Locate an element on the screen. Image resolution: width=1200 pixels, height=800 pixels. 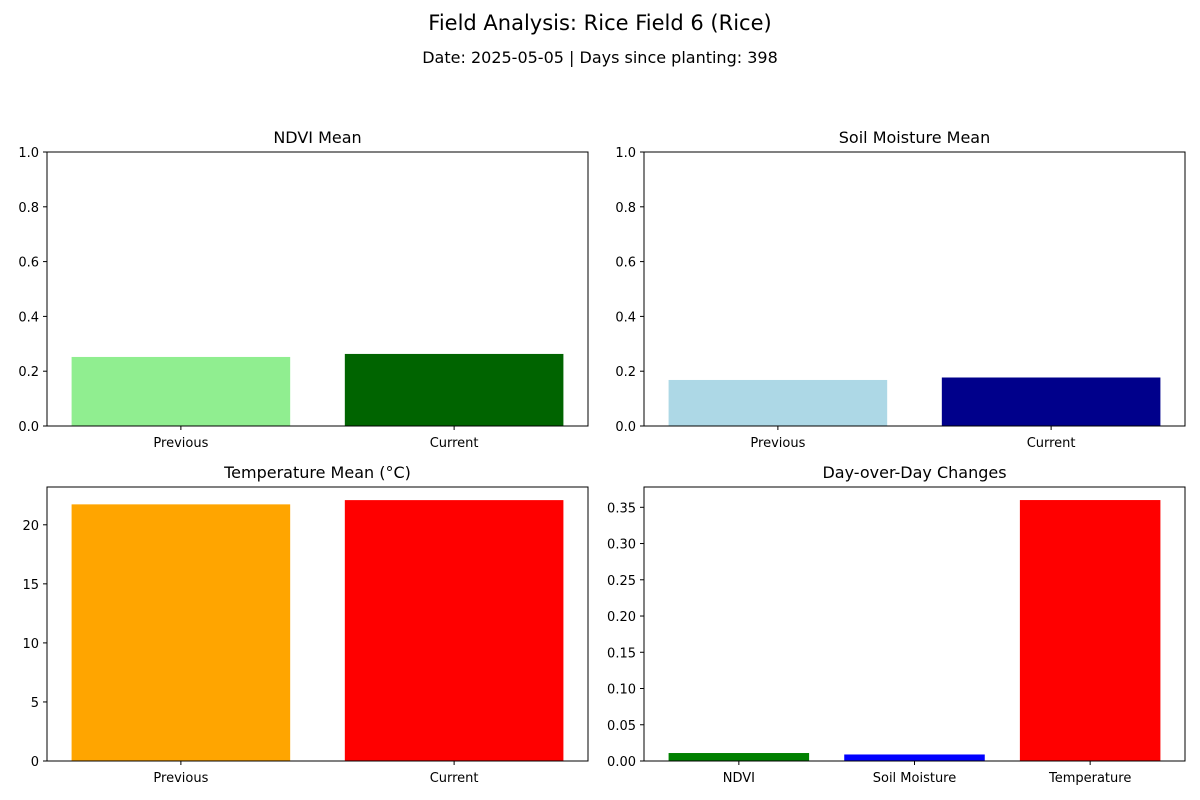
bar-ndvi is located at coordinates (739, 757).